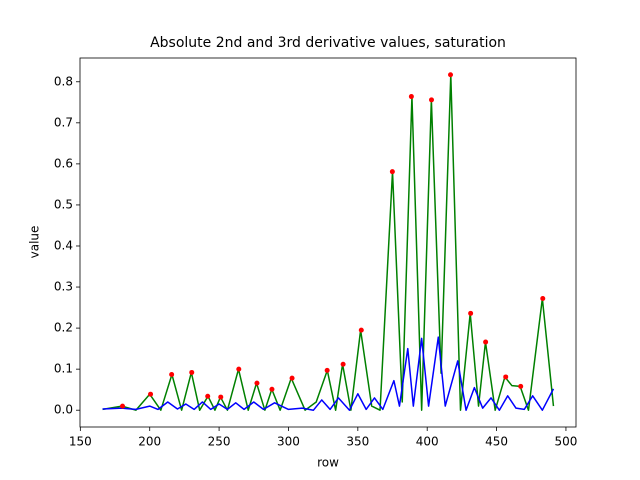 Image resolution: width=640 pixels, height=480 pixels. What do you see at coordinates (427, 442) in the screenshot?
I see `x-tick-label: 400` at bounding box center [427, 442].